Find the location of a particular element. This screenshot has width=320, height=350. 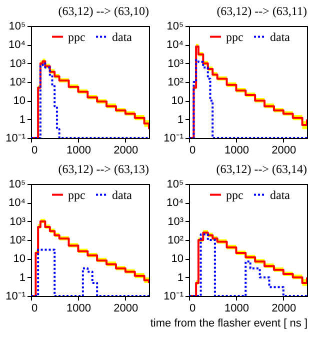

chart-title: (63,12) --> (63,11) is located at coordinates (261, 11).